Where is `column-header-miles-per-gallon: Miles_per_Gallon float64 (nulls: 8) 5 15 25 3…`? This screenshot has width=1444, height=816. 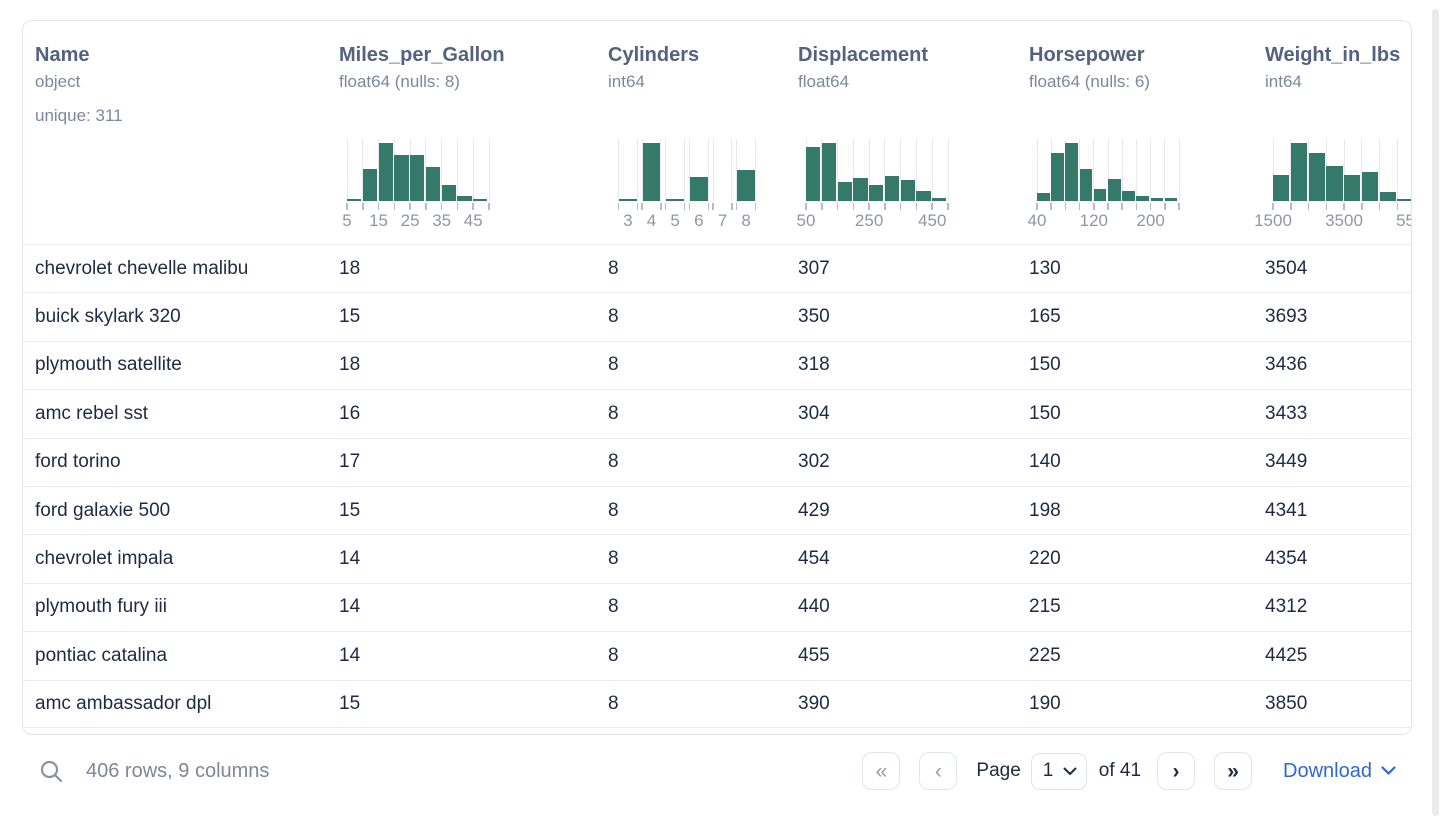
column-header-miles-per-gallon: Miles_per_Gallon float64 (nulls: 8) 5 15 25 3… is located at coordinates (461, 132).